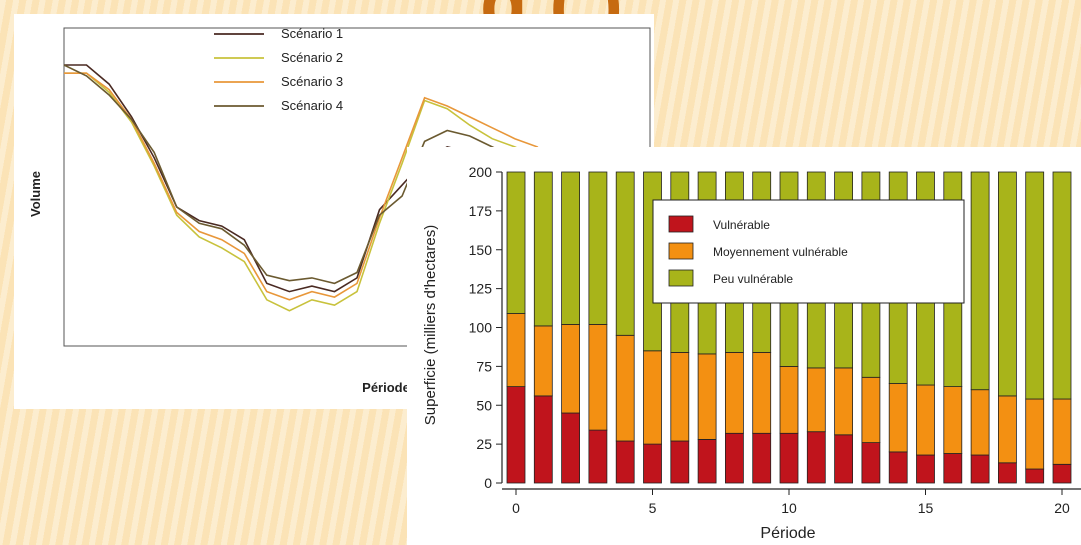  Describe the element at coordinates (488, 483) in the screenshot. I see `bar-y-tick-label-0: 0` at that location.